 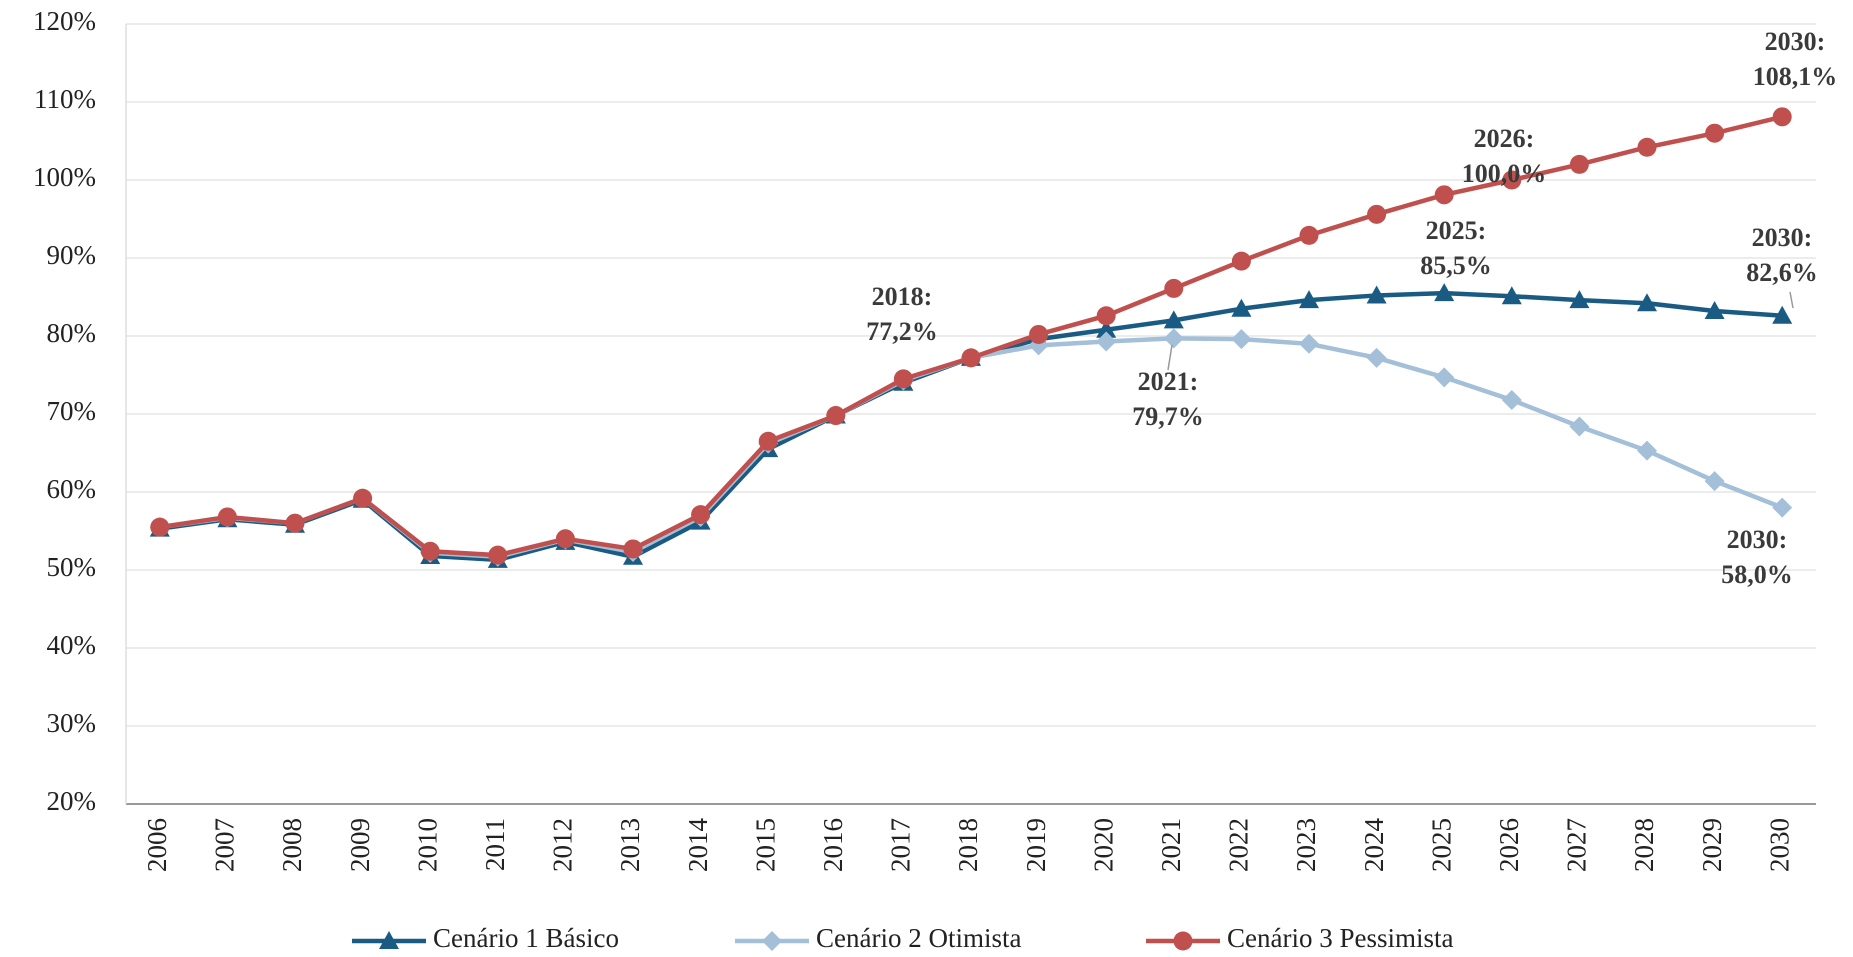 I want to click on y-tick-label: 20%, so click(x=72, y=801).